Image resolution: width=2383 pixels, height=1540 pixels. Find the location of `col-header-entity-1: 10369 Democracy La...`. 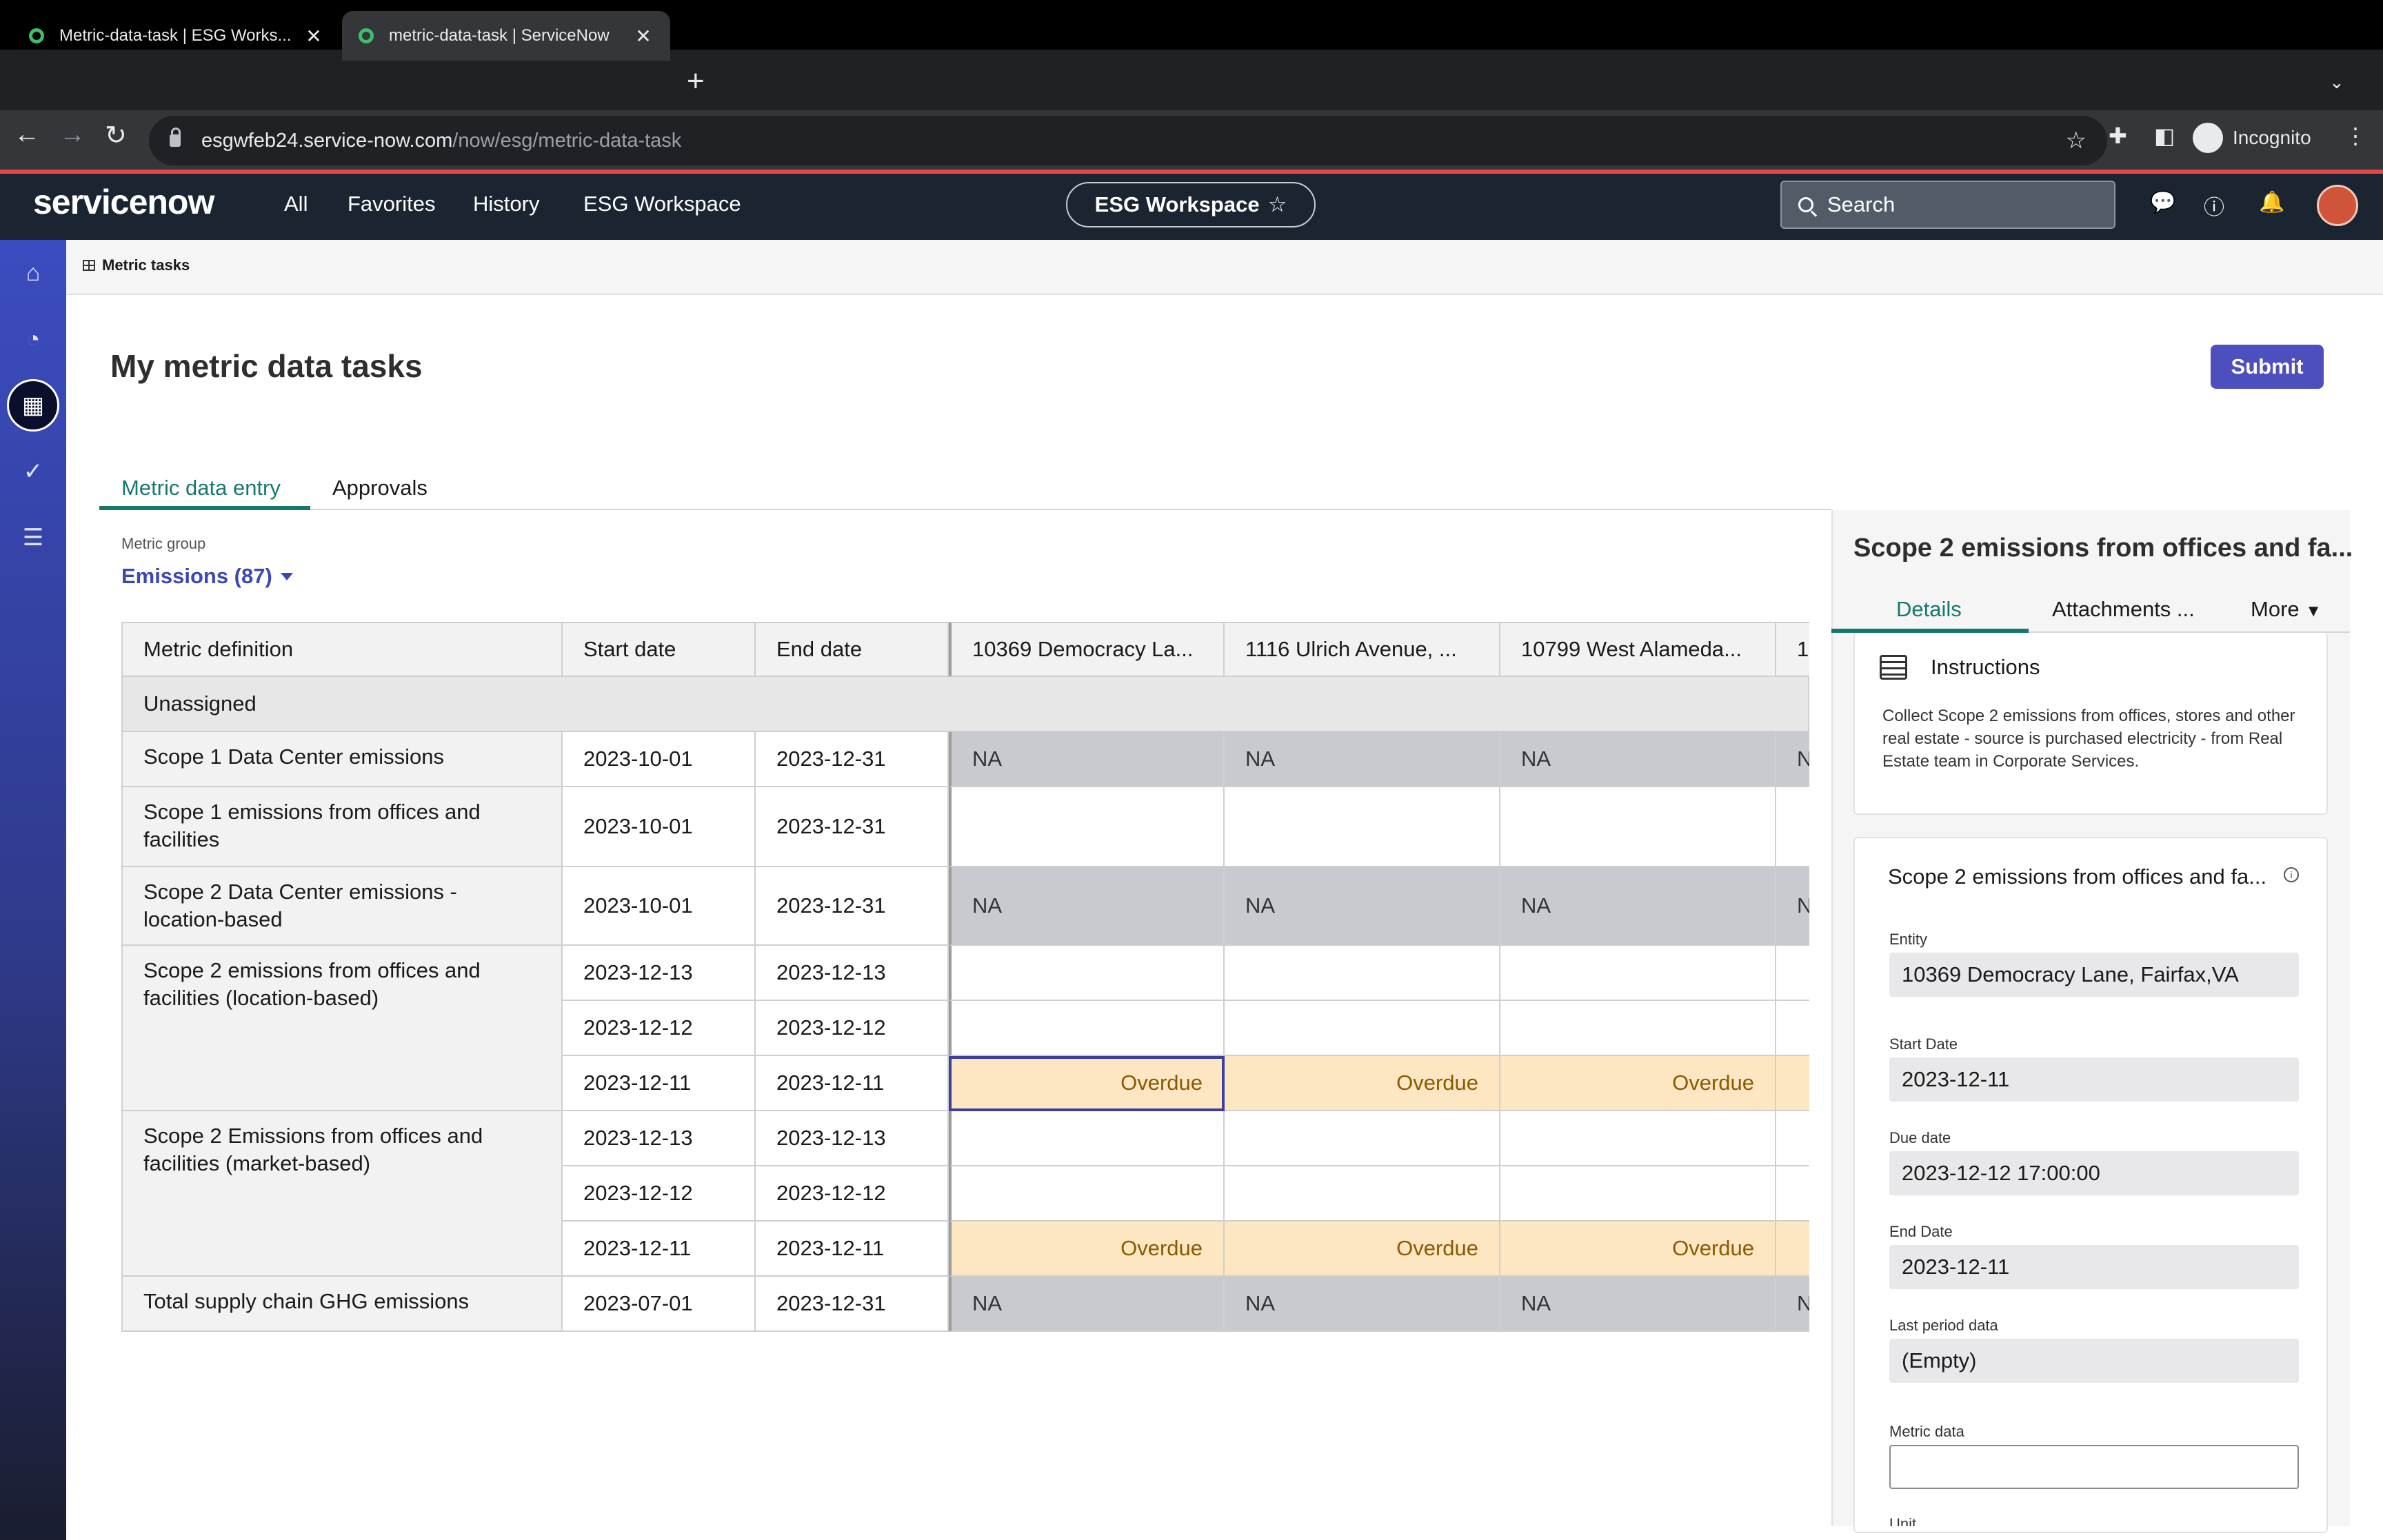

col-header-entity-1: 10369 Democracy La... is located at coordinates (1087, 650).